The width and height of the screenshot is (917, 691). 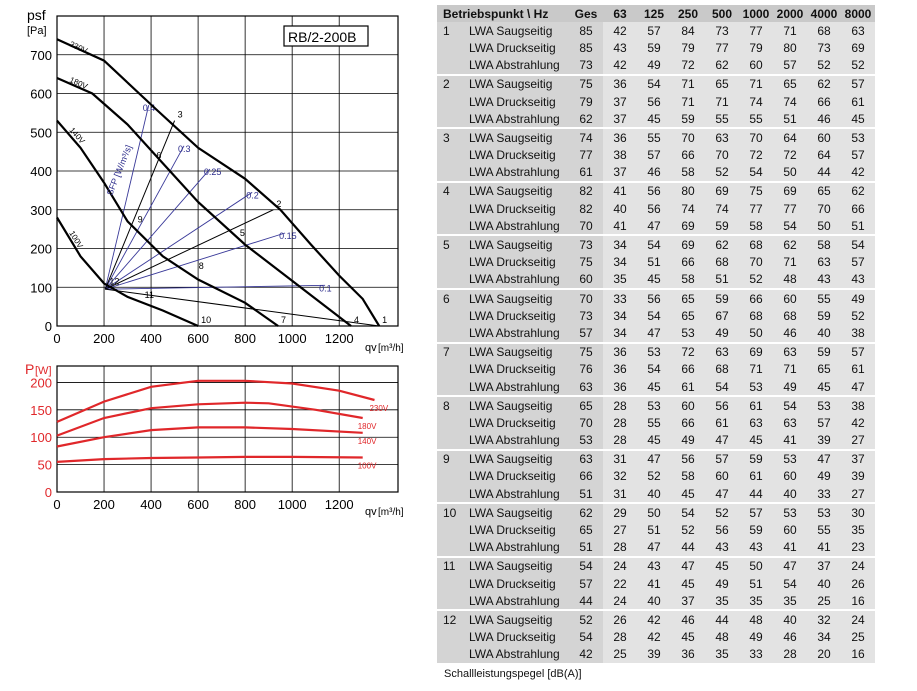 I want to click on total-cell: 75, so click(x=586, y=83).